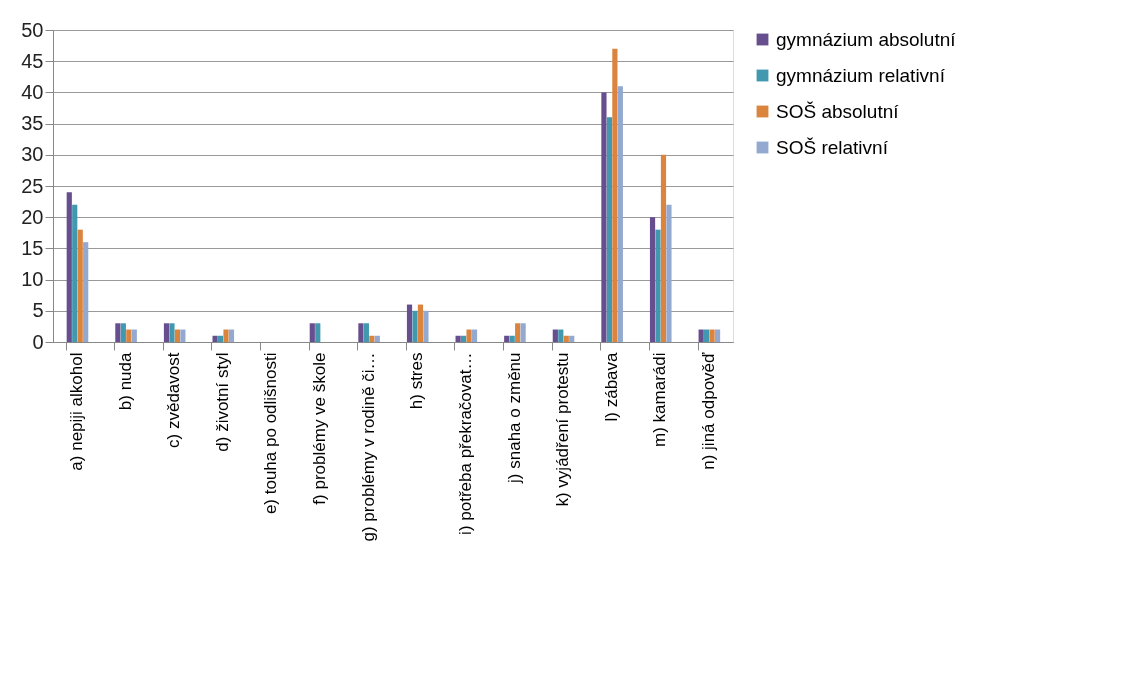  Describe the element at coordinates (563, 429) in the screenshot. I see `x-tick-label: k) vyjádření protestu` at that location.